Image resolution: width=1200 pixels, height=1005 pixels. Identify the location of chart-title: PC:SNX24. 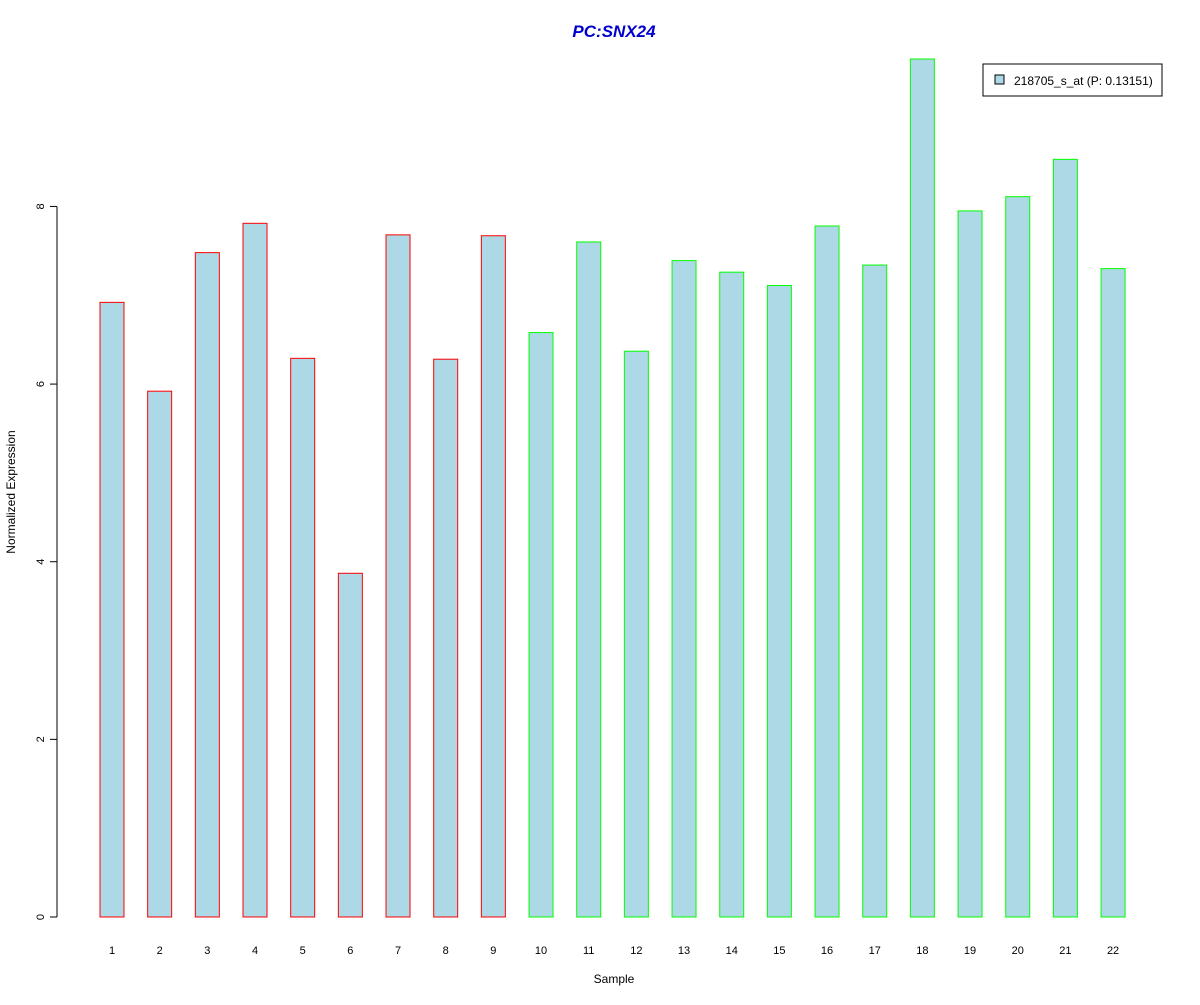
(614, 31).